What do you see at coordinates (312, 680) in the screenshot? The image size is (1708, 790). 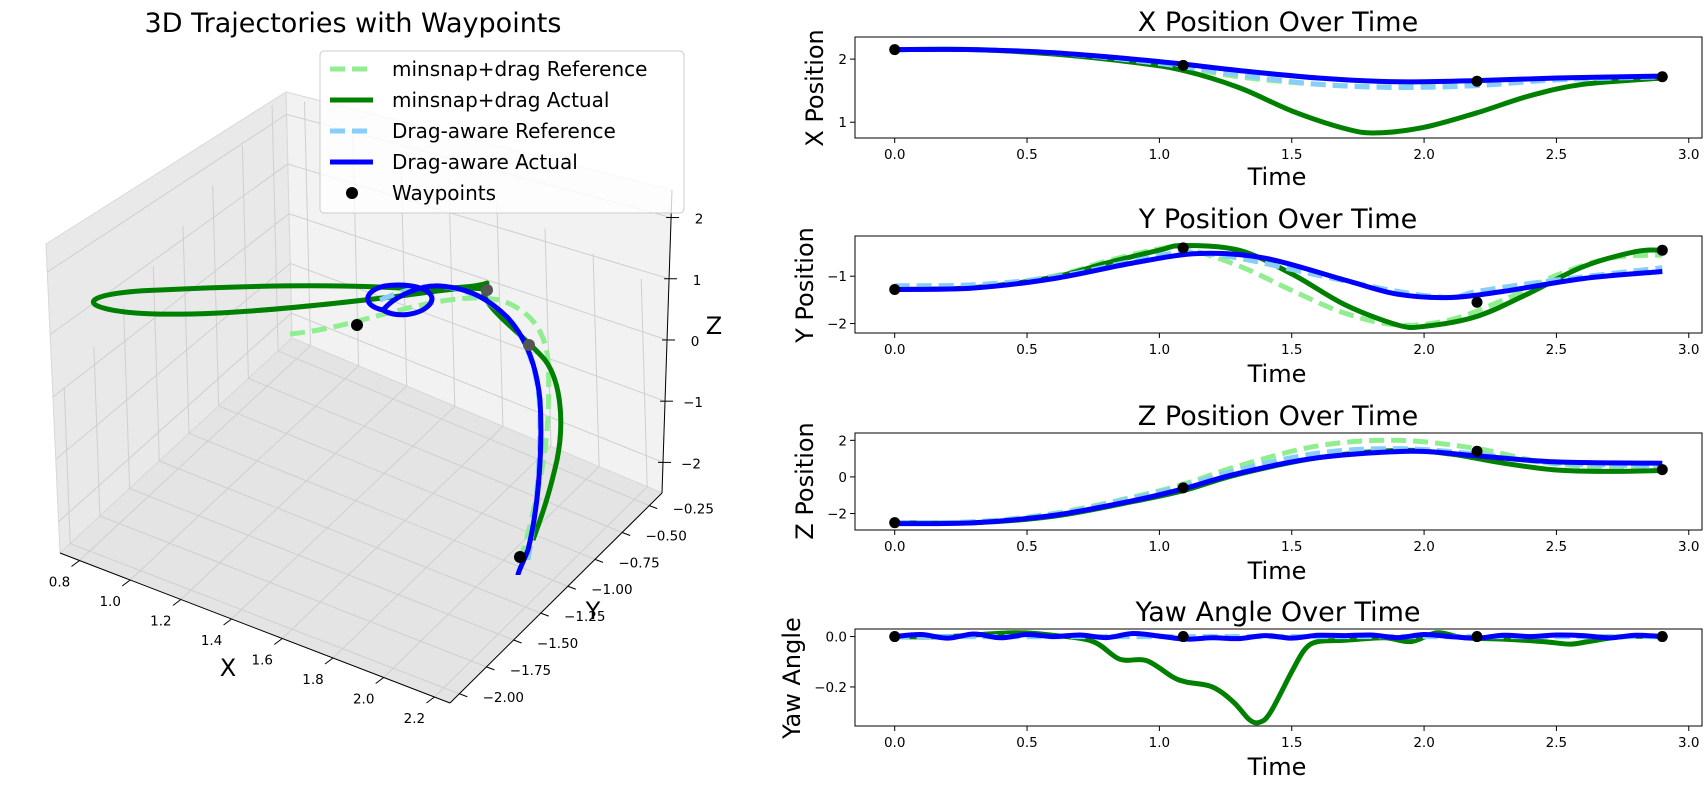 I see `x-tick-label: 1.8` at bounding box center [312, 680].